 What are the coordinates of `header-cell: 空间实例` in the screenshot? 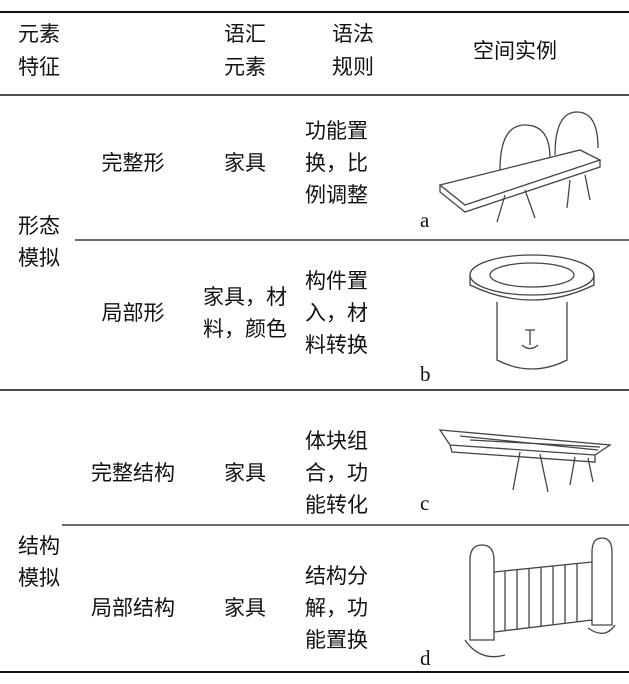 It's located at (515, 51).